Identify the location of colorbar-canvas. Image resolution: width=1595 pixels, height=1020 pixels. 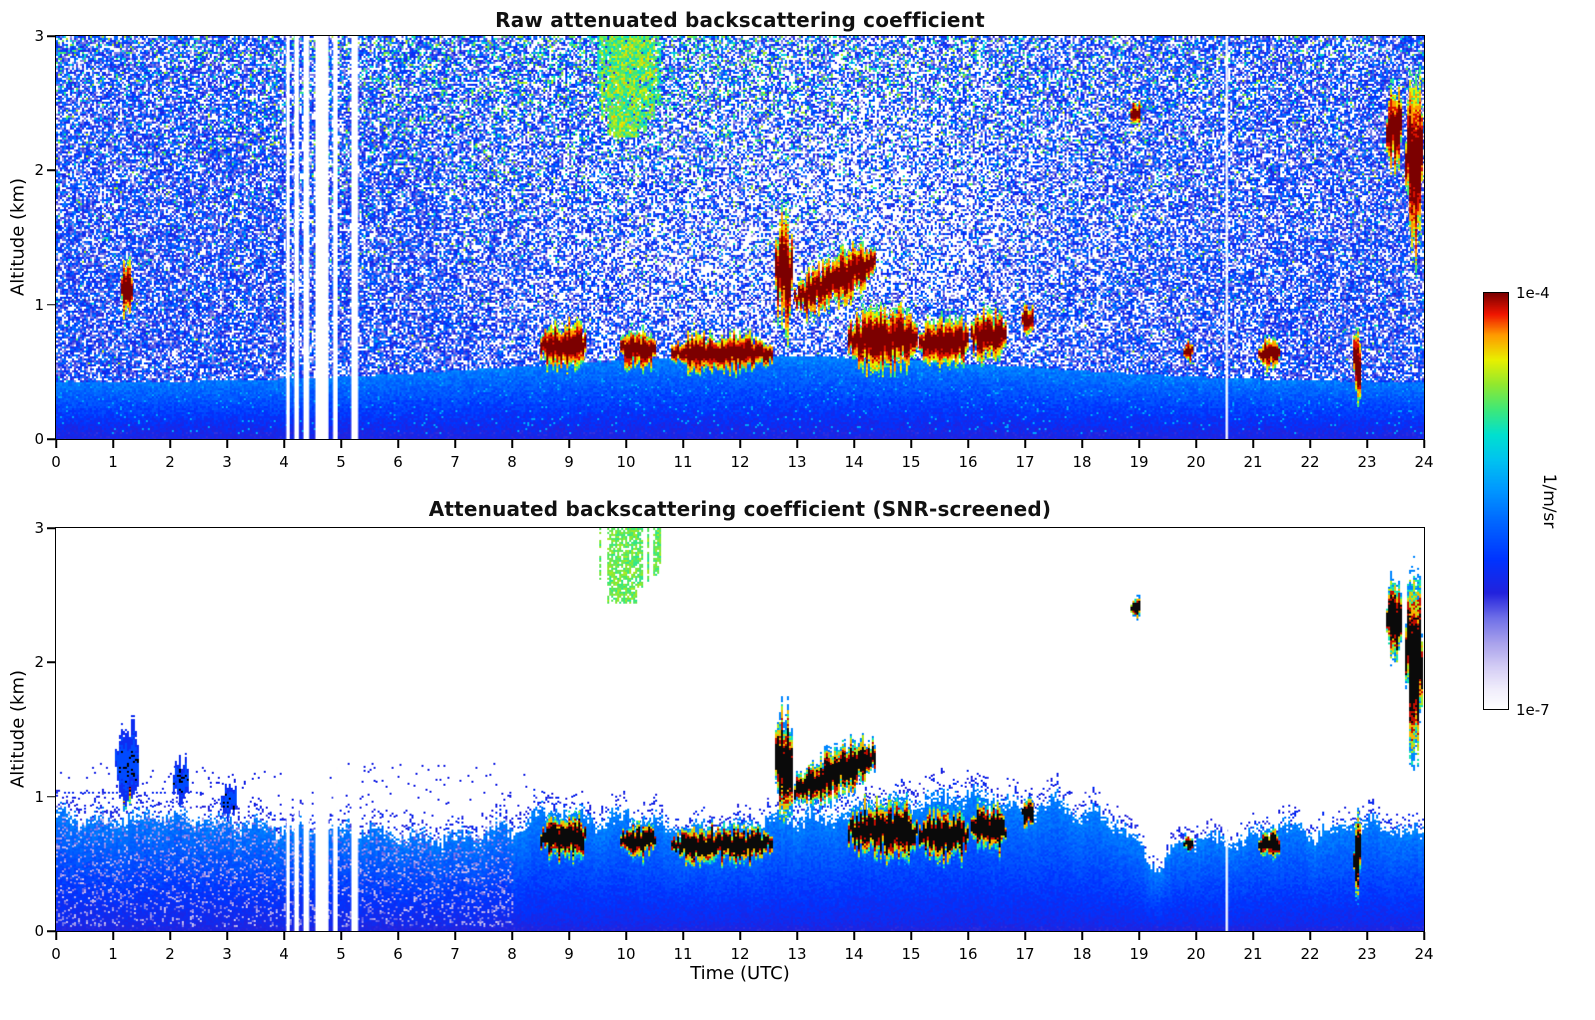
(1496, 501).